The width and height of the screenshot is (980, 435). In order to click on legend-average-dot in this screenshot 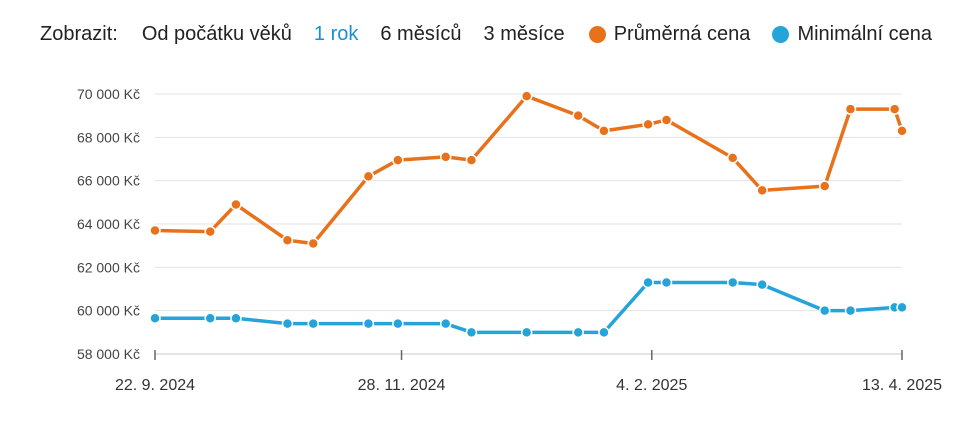, I will do `click(597, 34)`.